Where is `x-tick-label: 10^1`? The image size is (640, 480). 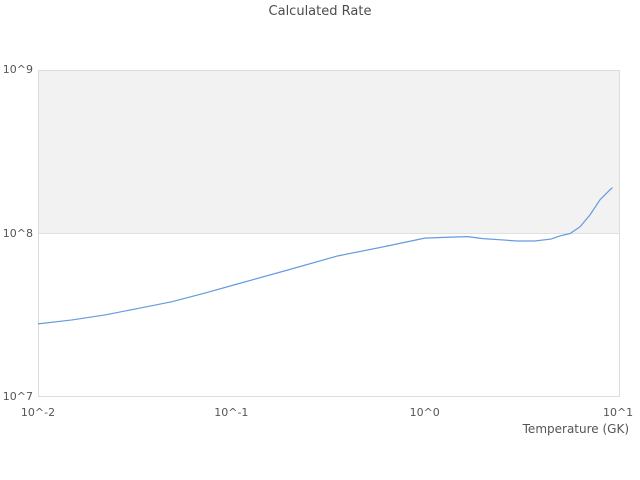 x-tick-label: 10^1 is located at coordinates (618, 412).